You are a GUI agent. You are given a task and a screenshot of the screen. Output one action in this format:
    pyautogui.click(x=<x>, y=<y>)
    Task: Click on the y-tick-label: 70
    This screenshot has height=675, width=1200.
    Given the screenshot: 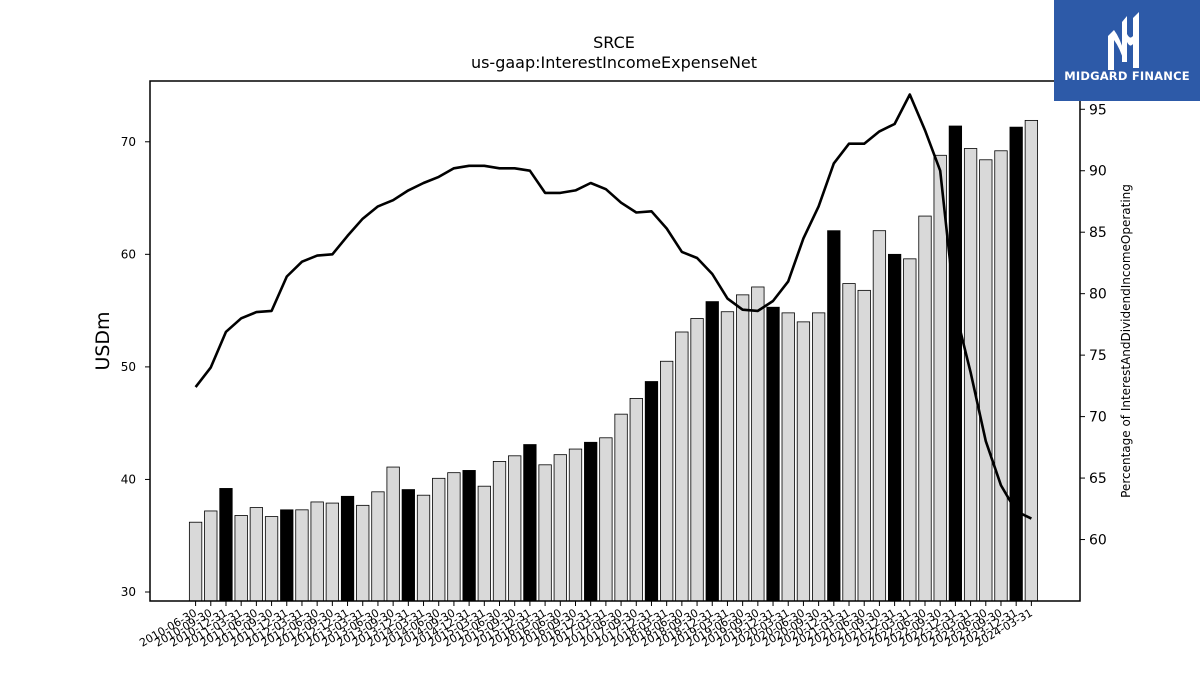 What is the action you would take?
    pyautogui.click(x=128, y=142)
    